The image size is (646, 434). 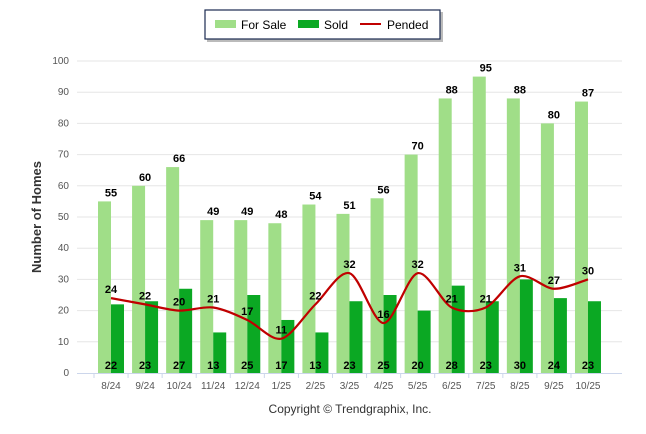 What do you see at coordinates (247, 312) in the screenshot?
I see `label-pended: 17` at bounding box center [247, 312].